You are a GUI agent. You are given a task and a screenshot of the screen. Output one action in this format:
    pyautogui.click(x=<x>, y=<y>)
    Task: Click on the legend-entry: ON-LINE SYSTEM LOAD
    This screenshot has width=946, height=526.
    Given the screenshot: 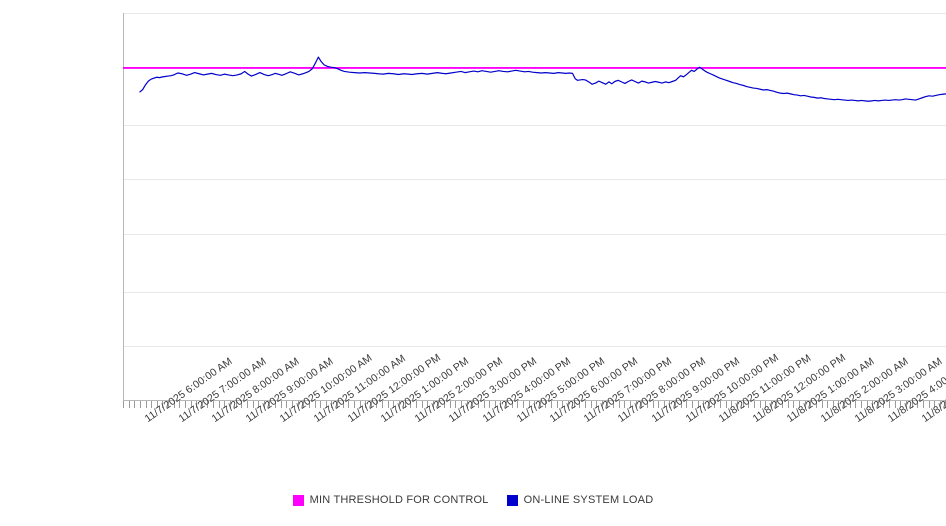 What is the action you would take?
    pyautogui.click(x=580, y=500)
    